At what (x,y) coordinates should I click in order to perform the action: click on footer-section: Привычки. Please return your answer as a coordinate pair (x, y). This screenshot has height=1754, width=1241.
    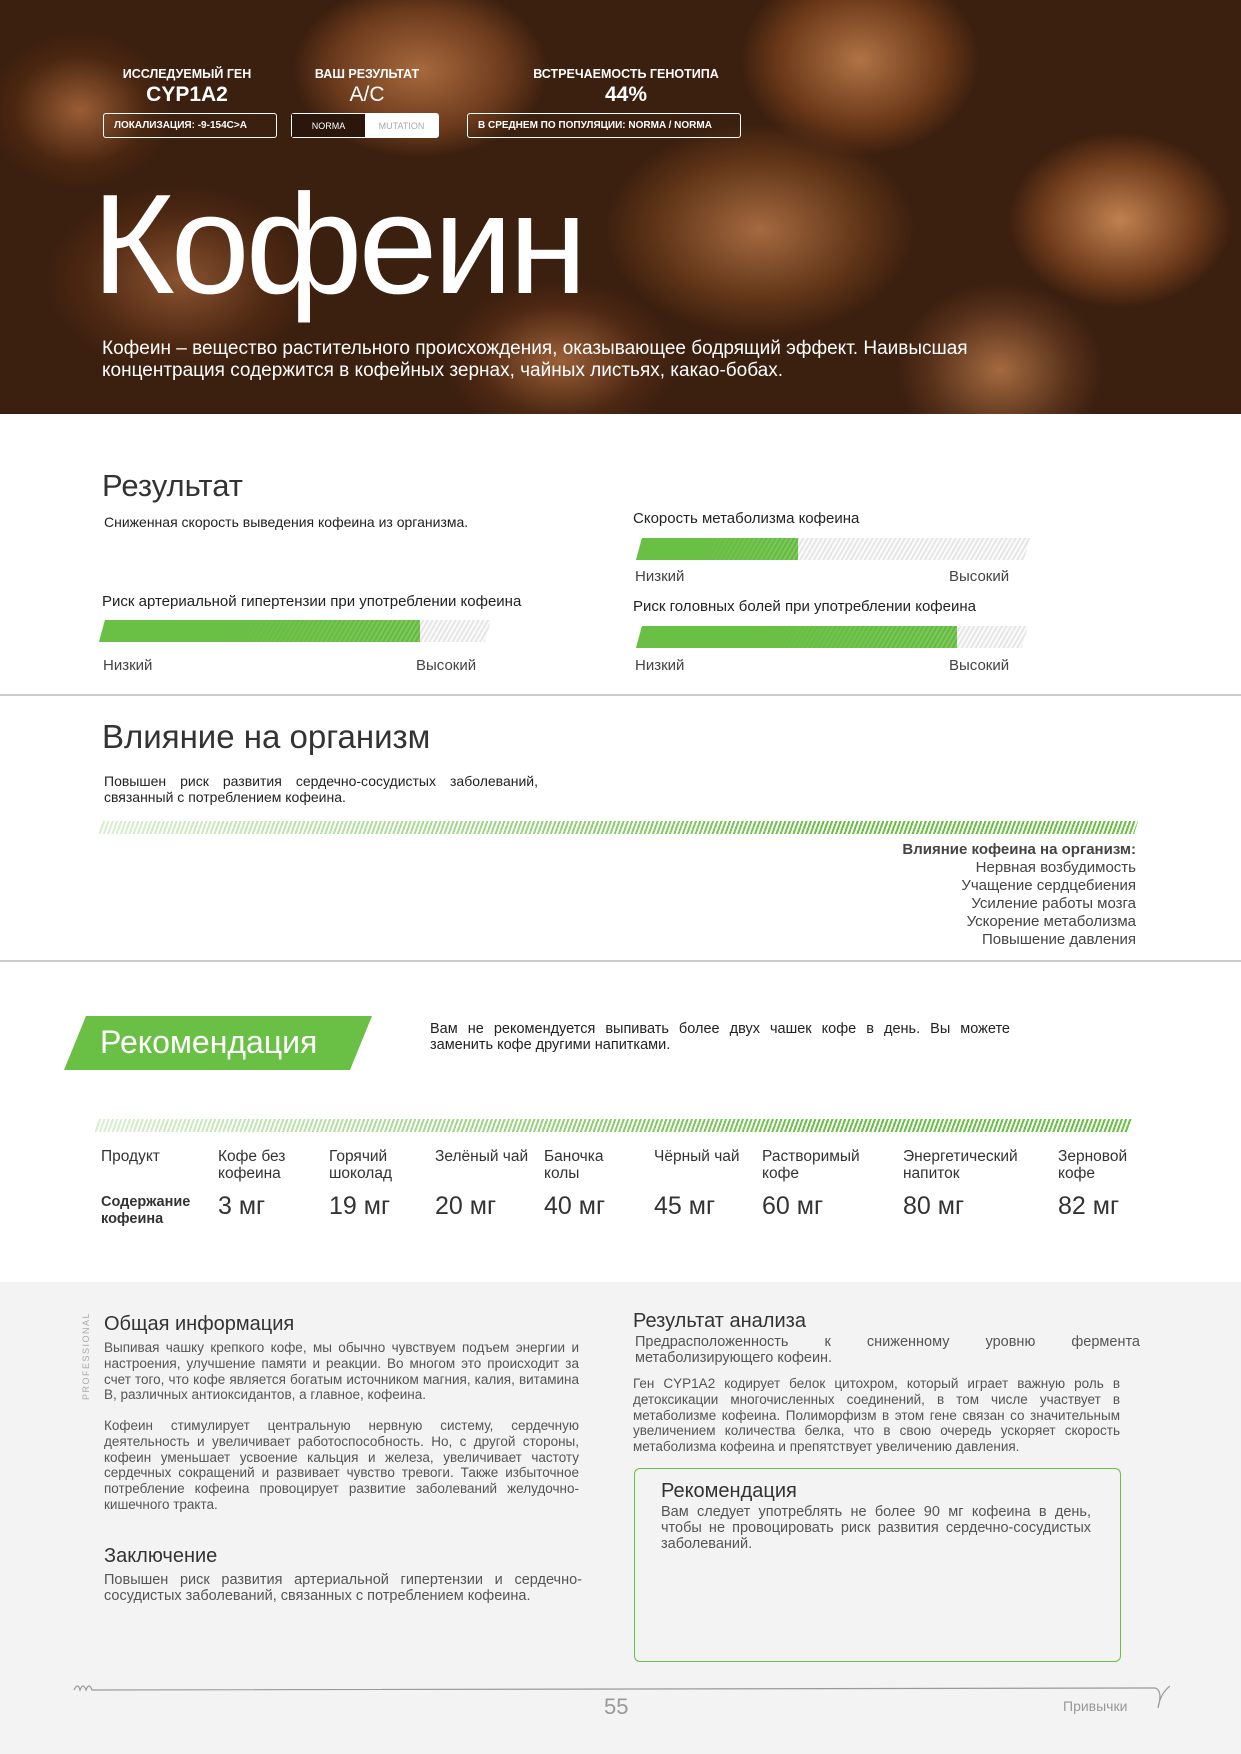
    Looking at the image, I should click on (1095, 1706).